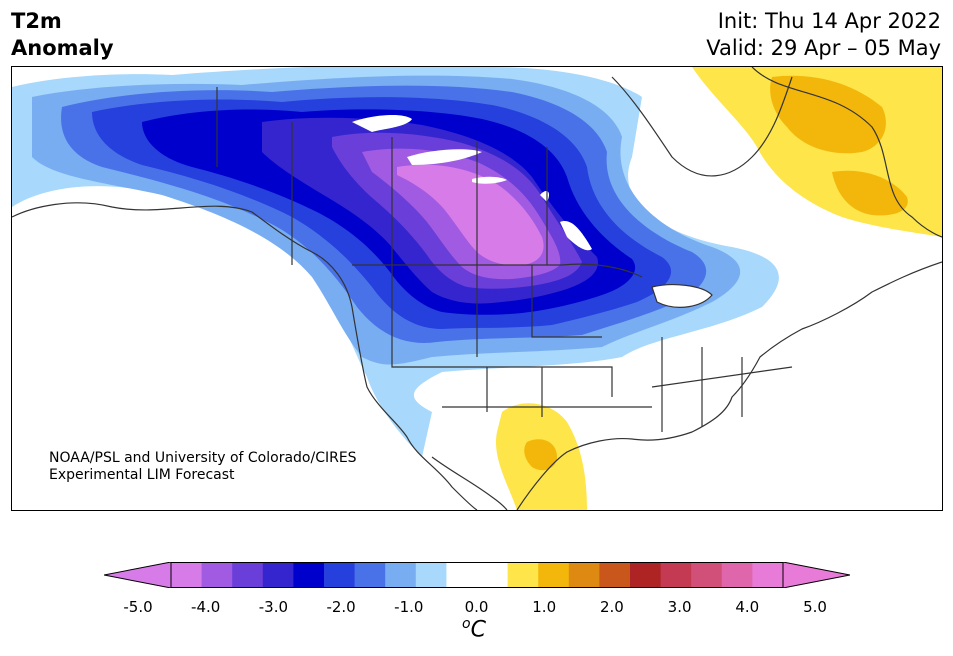  What do you see at coordinates (341, 607) in the screenshot?
I see `colorbar-tick-label: -2.0` at bounding box center [341, 607].